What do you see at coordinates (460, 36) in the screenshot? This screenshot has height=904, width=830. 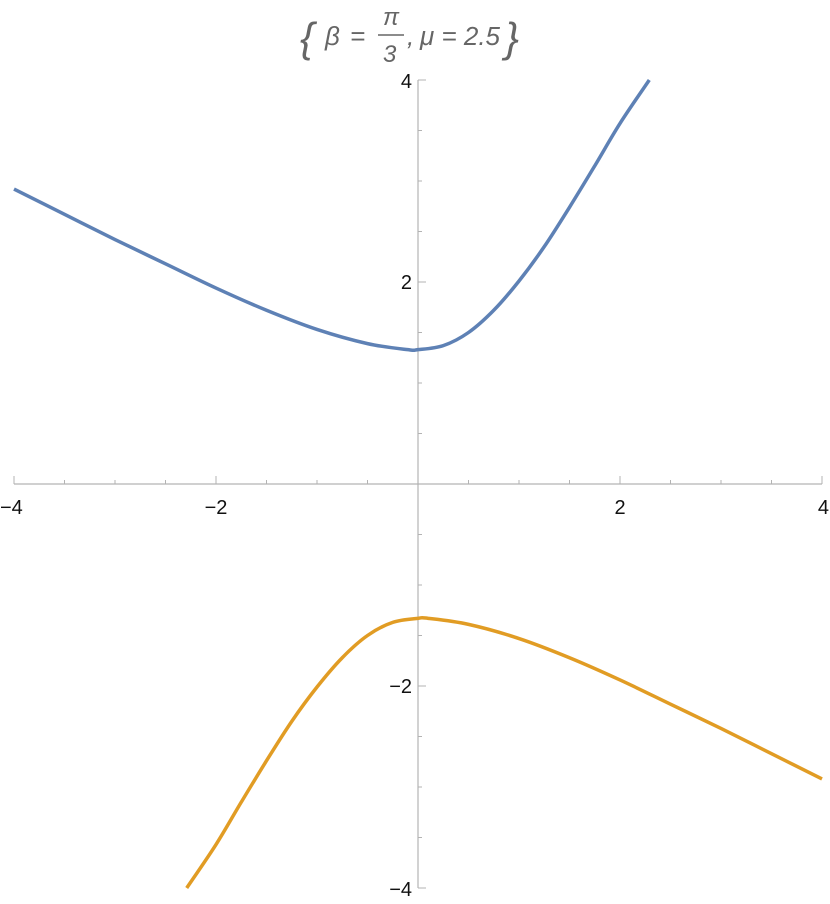 I see `title-mu-label: μ = 2.5` at bounding box center [460, 36].